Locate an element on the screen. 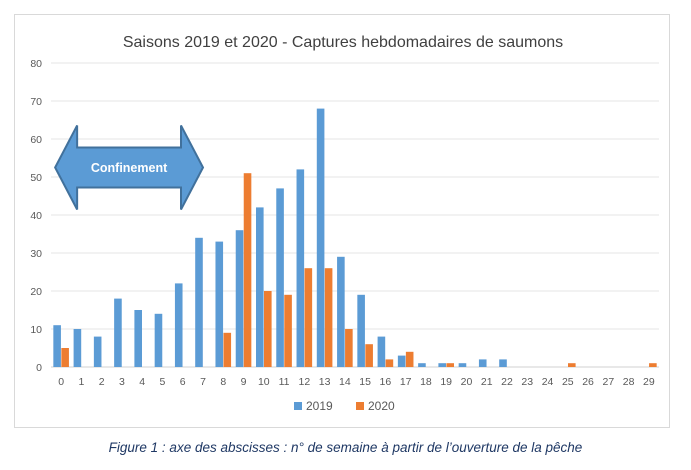 The image size is (691, 470). confinement-label: Confinement is located at coordinates (129, 168).